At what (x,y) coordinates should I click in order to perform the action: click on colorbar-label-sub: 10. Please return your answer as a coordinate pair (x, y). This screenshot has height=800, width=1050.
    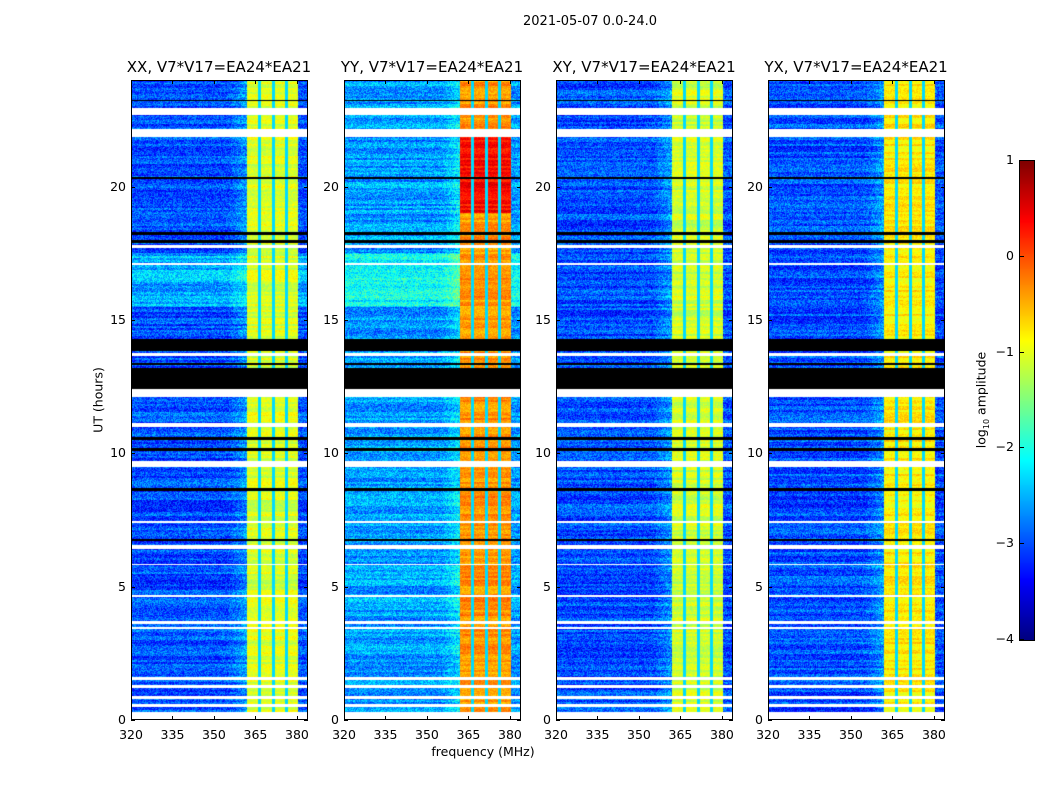
    Looking at the image, I should click on (986, 424).